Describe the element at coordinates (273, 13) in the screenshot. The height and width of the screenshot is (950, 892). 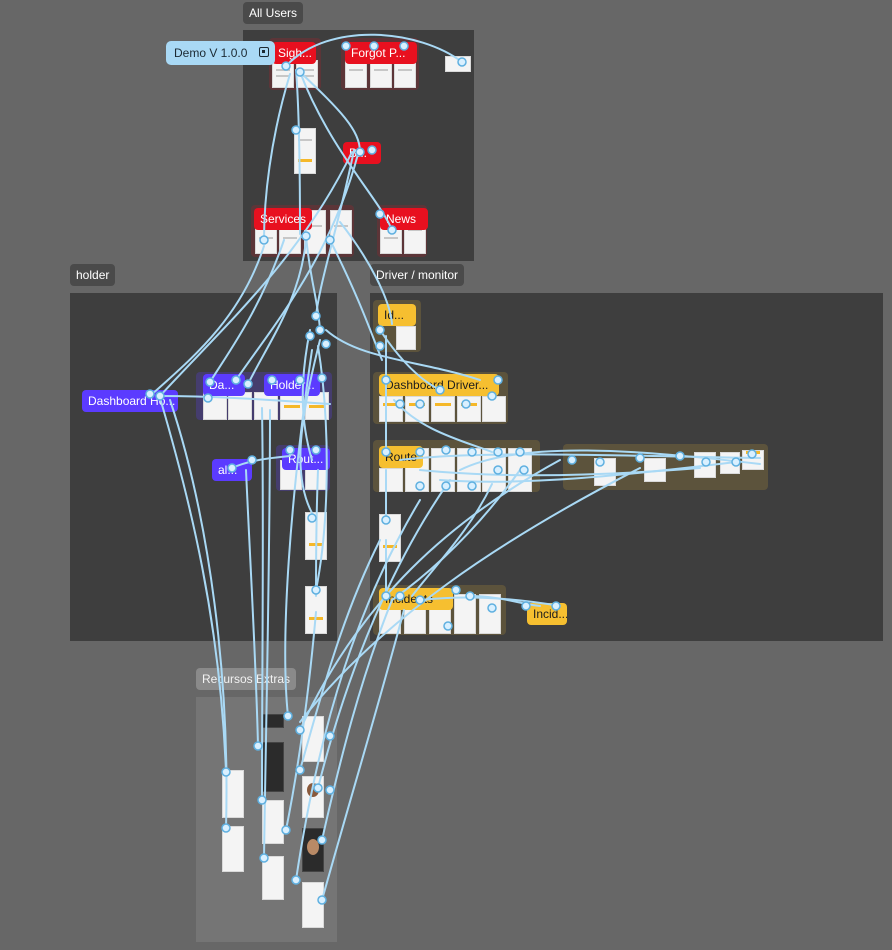
I see `all-users-section-title: All Users` at that location.